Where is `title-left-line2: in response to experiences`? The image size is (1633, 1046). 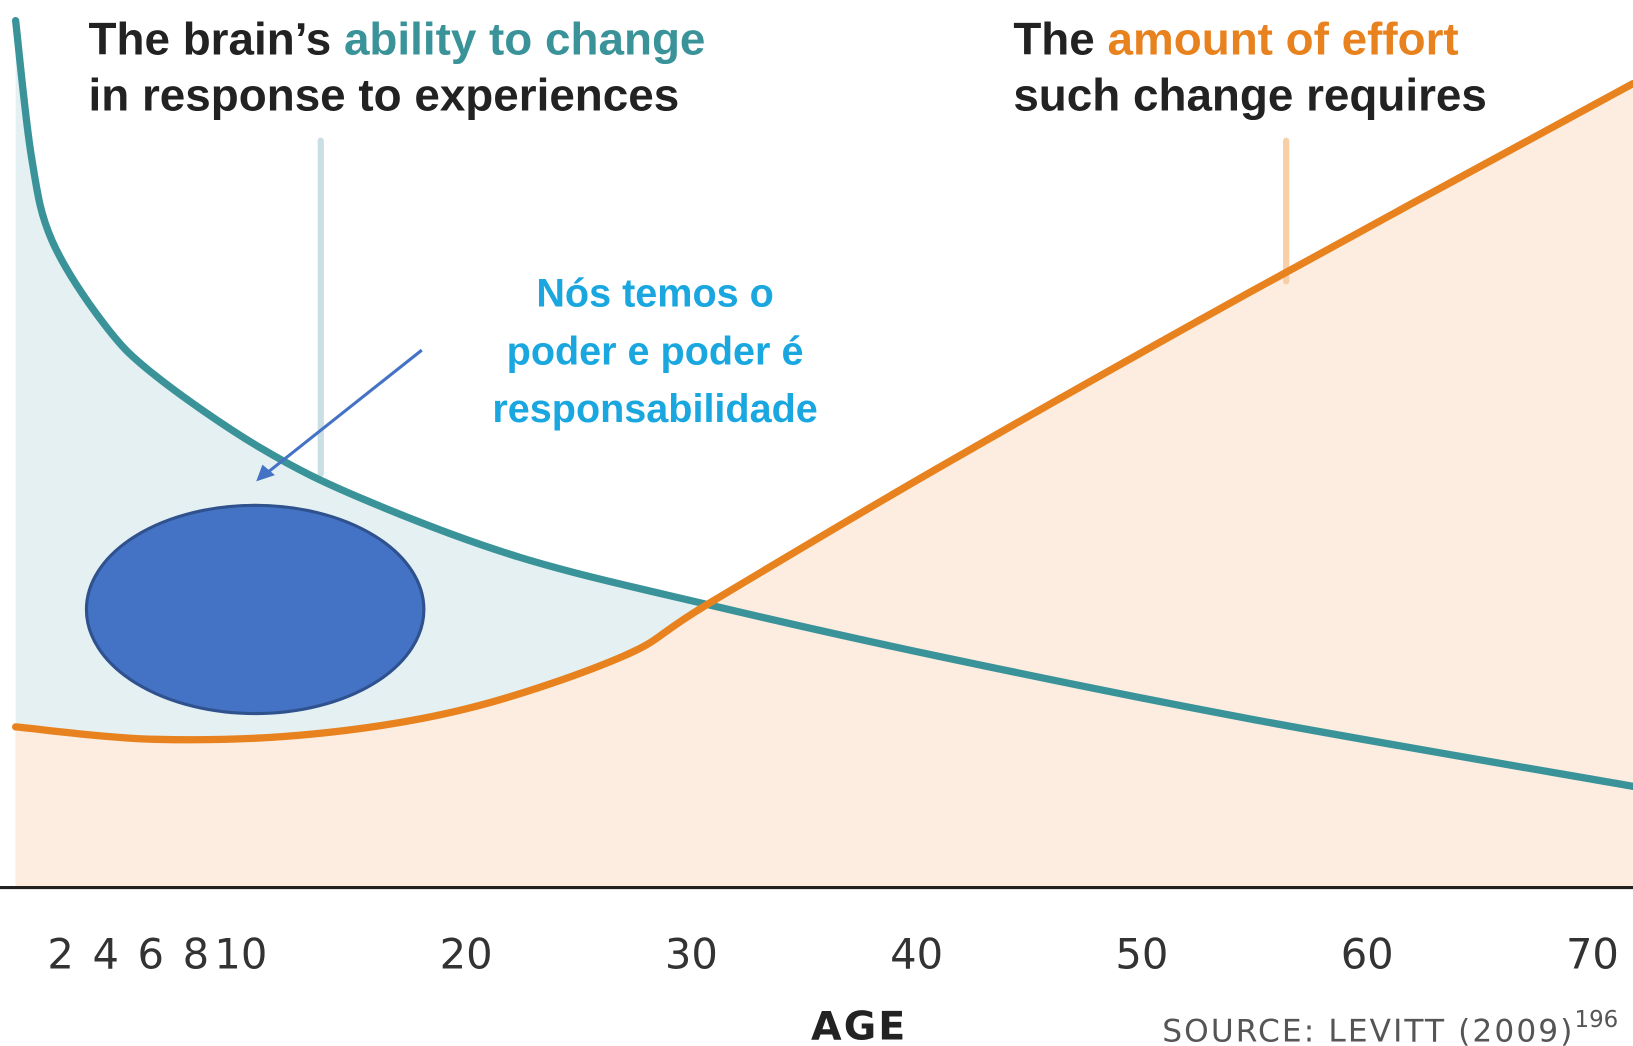 title-left-line2: in response to experiences is located at coordinates (384, 95).